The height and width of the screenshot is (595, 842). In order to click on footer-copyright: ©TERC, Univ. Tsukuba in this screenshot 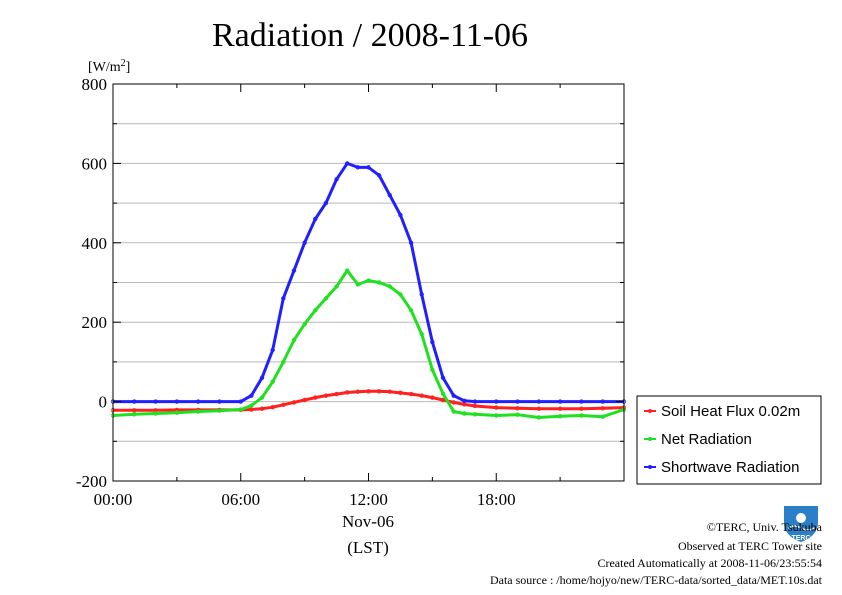, I will do `click(765, 527)`.